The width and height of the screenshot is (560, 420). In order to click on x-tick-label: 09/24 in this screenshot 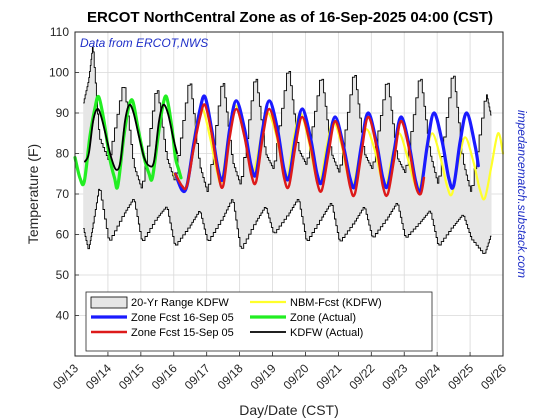, I will do `click(427, 376)`.